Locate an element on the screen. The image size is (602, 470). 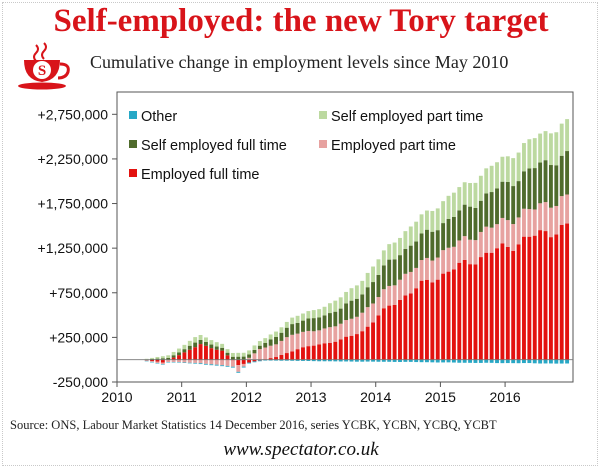
y-tick-label: +2,750,000 is located at coordinates (73, 114).